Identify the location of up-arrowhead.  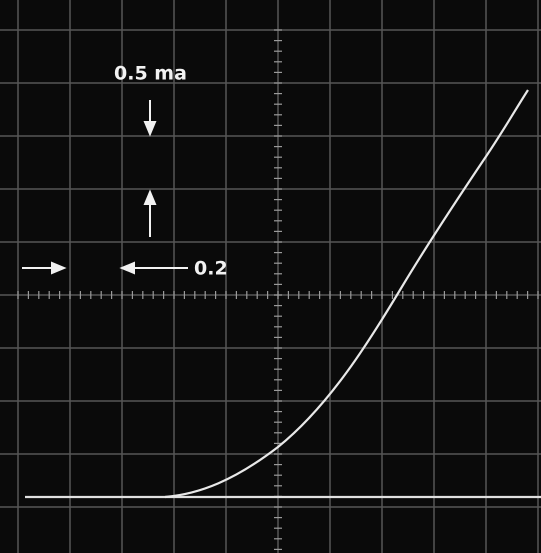
(150, 197).